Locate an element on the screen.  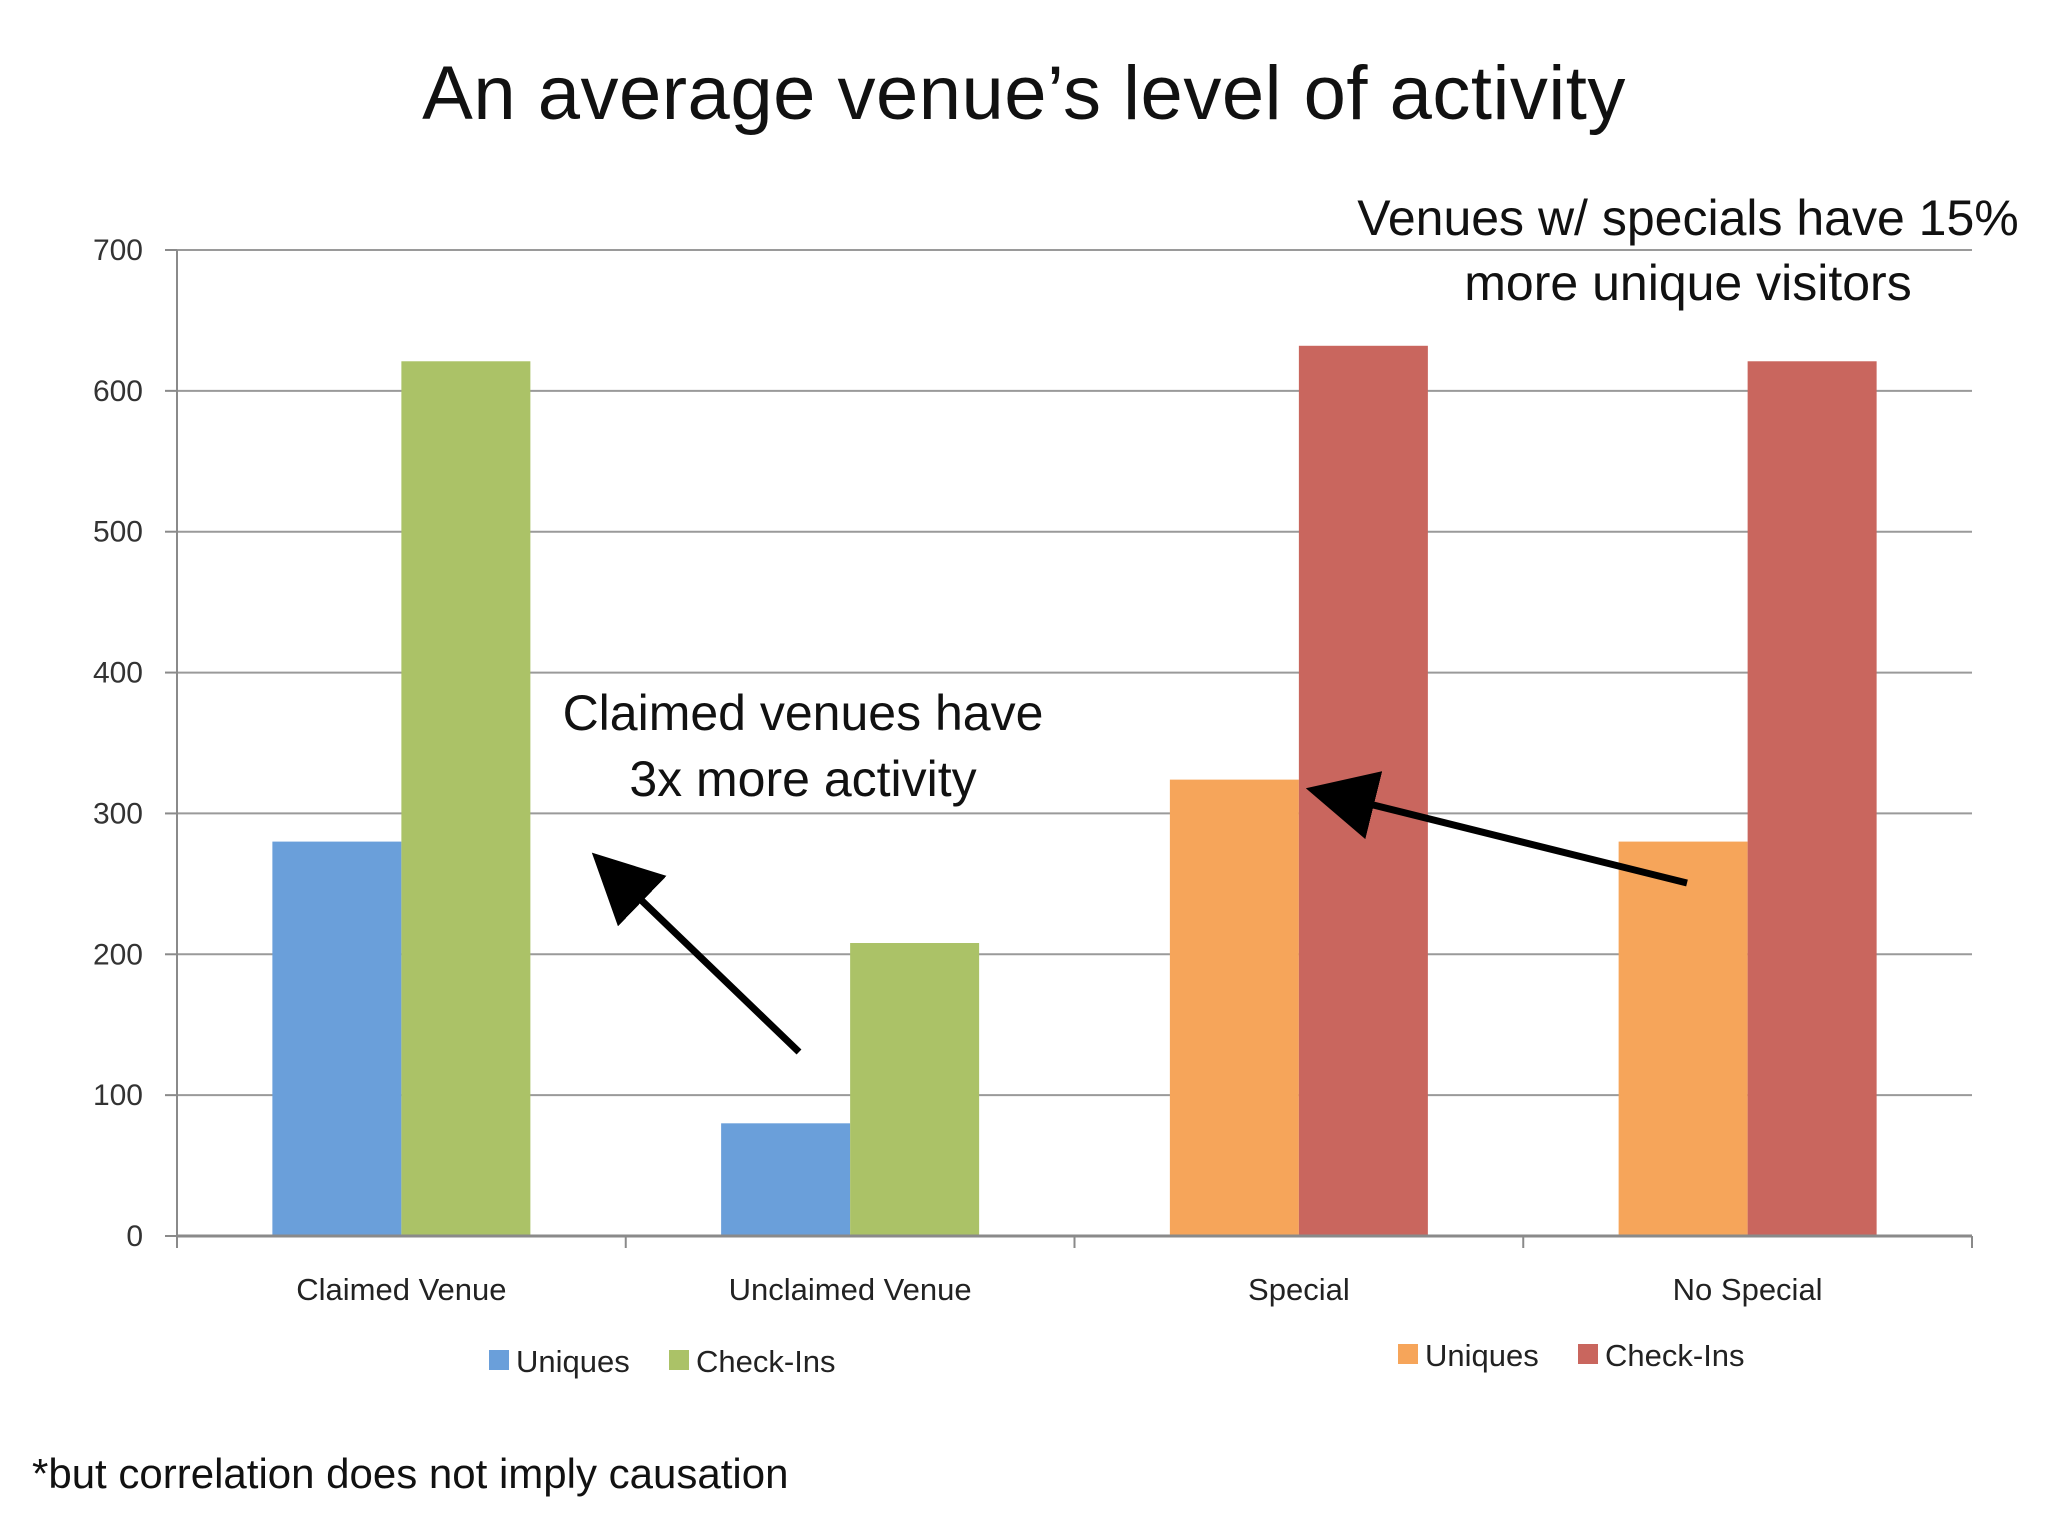
y-tick-label: 500 is located at coordinates (118, 532).